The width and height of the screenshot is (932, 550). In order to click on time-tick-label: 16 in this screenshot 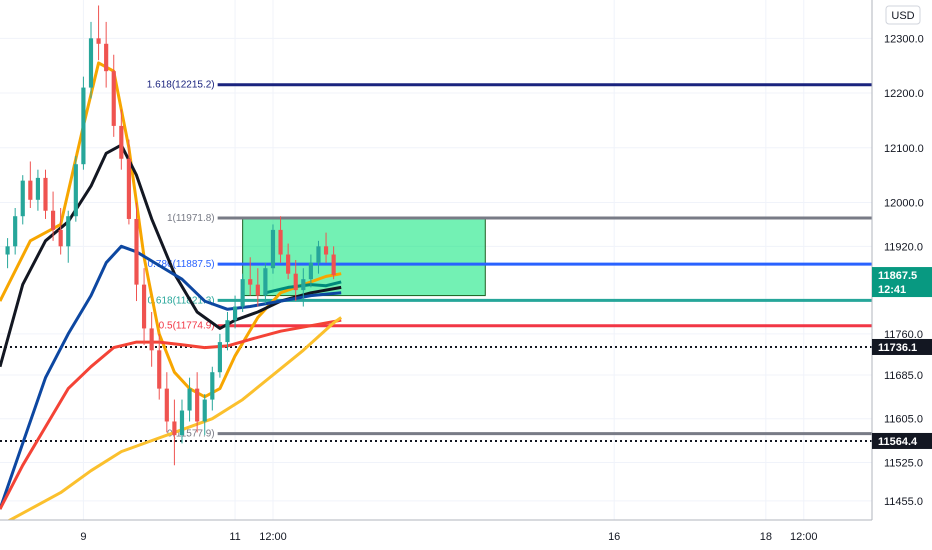, I will do `click(614, 537)`.